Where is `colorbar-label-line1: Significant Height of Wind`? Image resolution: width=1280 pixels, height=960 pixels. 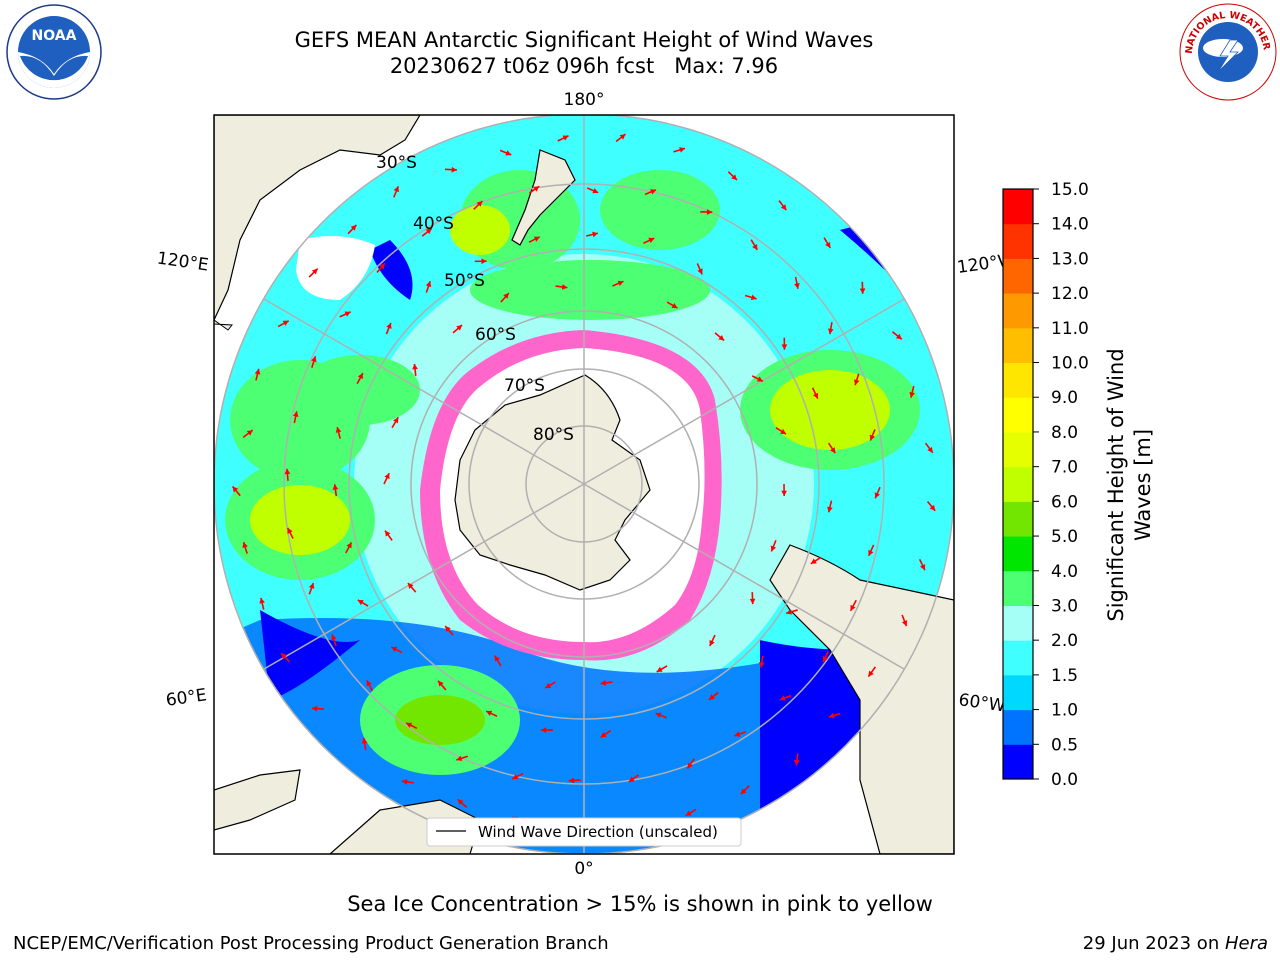
colorbar-label-line1: Significant Height of Wind is located at coordinates (1116, 484).